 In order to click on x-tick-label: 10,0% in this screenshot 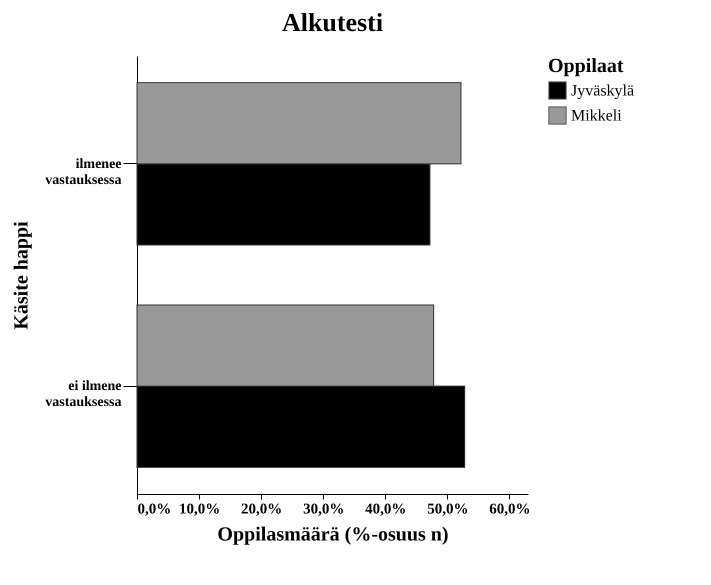, I will do `click(199, 510)`.